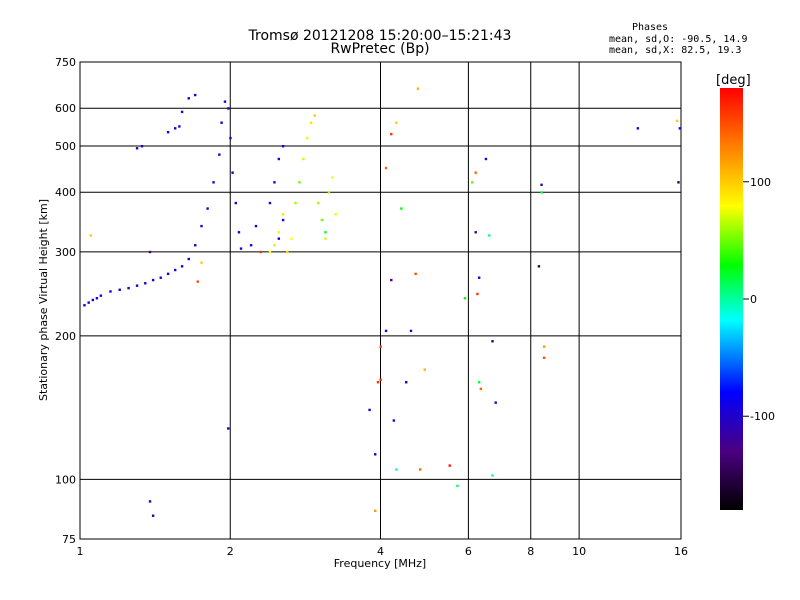  What do you see at coordinates (650, 27) in the screenshot?
I see `stats-title: Phases` at bounding box center [650, 27].